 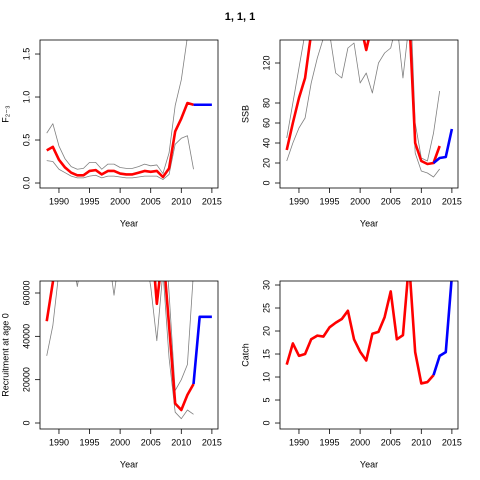 I want to click on y-tick-label: 5, so click(x=266, y=400).